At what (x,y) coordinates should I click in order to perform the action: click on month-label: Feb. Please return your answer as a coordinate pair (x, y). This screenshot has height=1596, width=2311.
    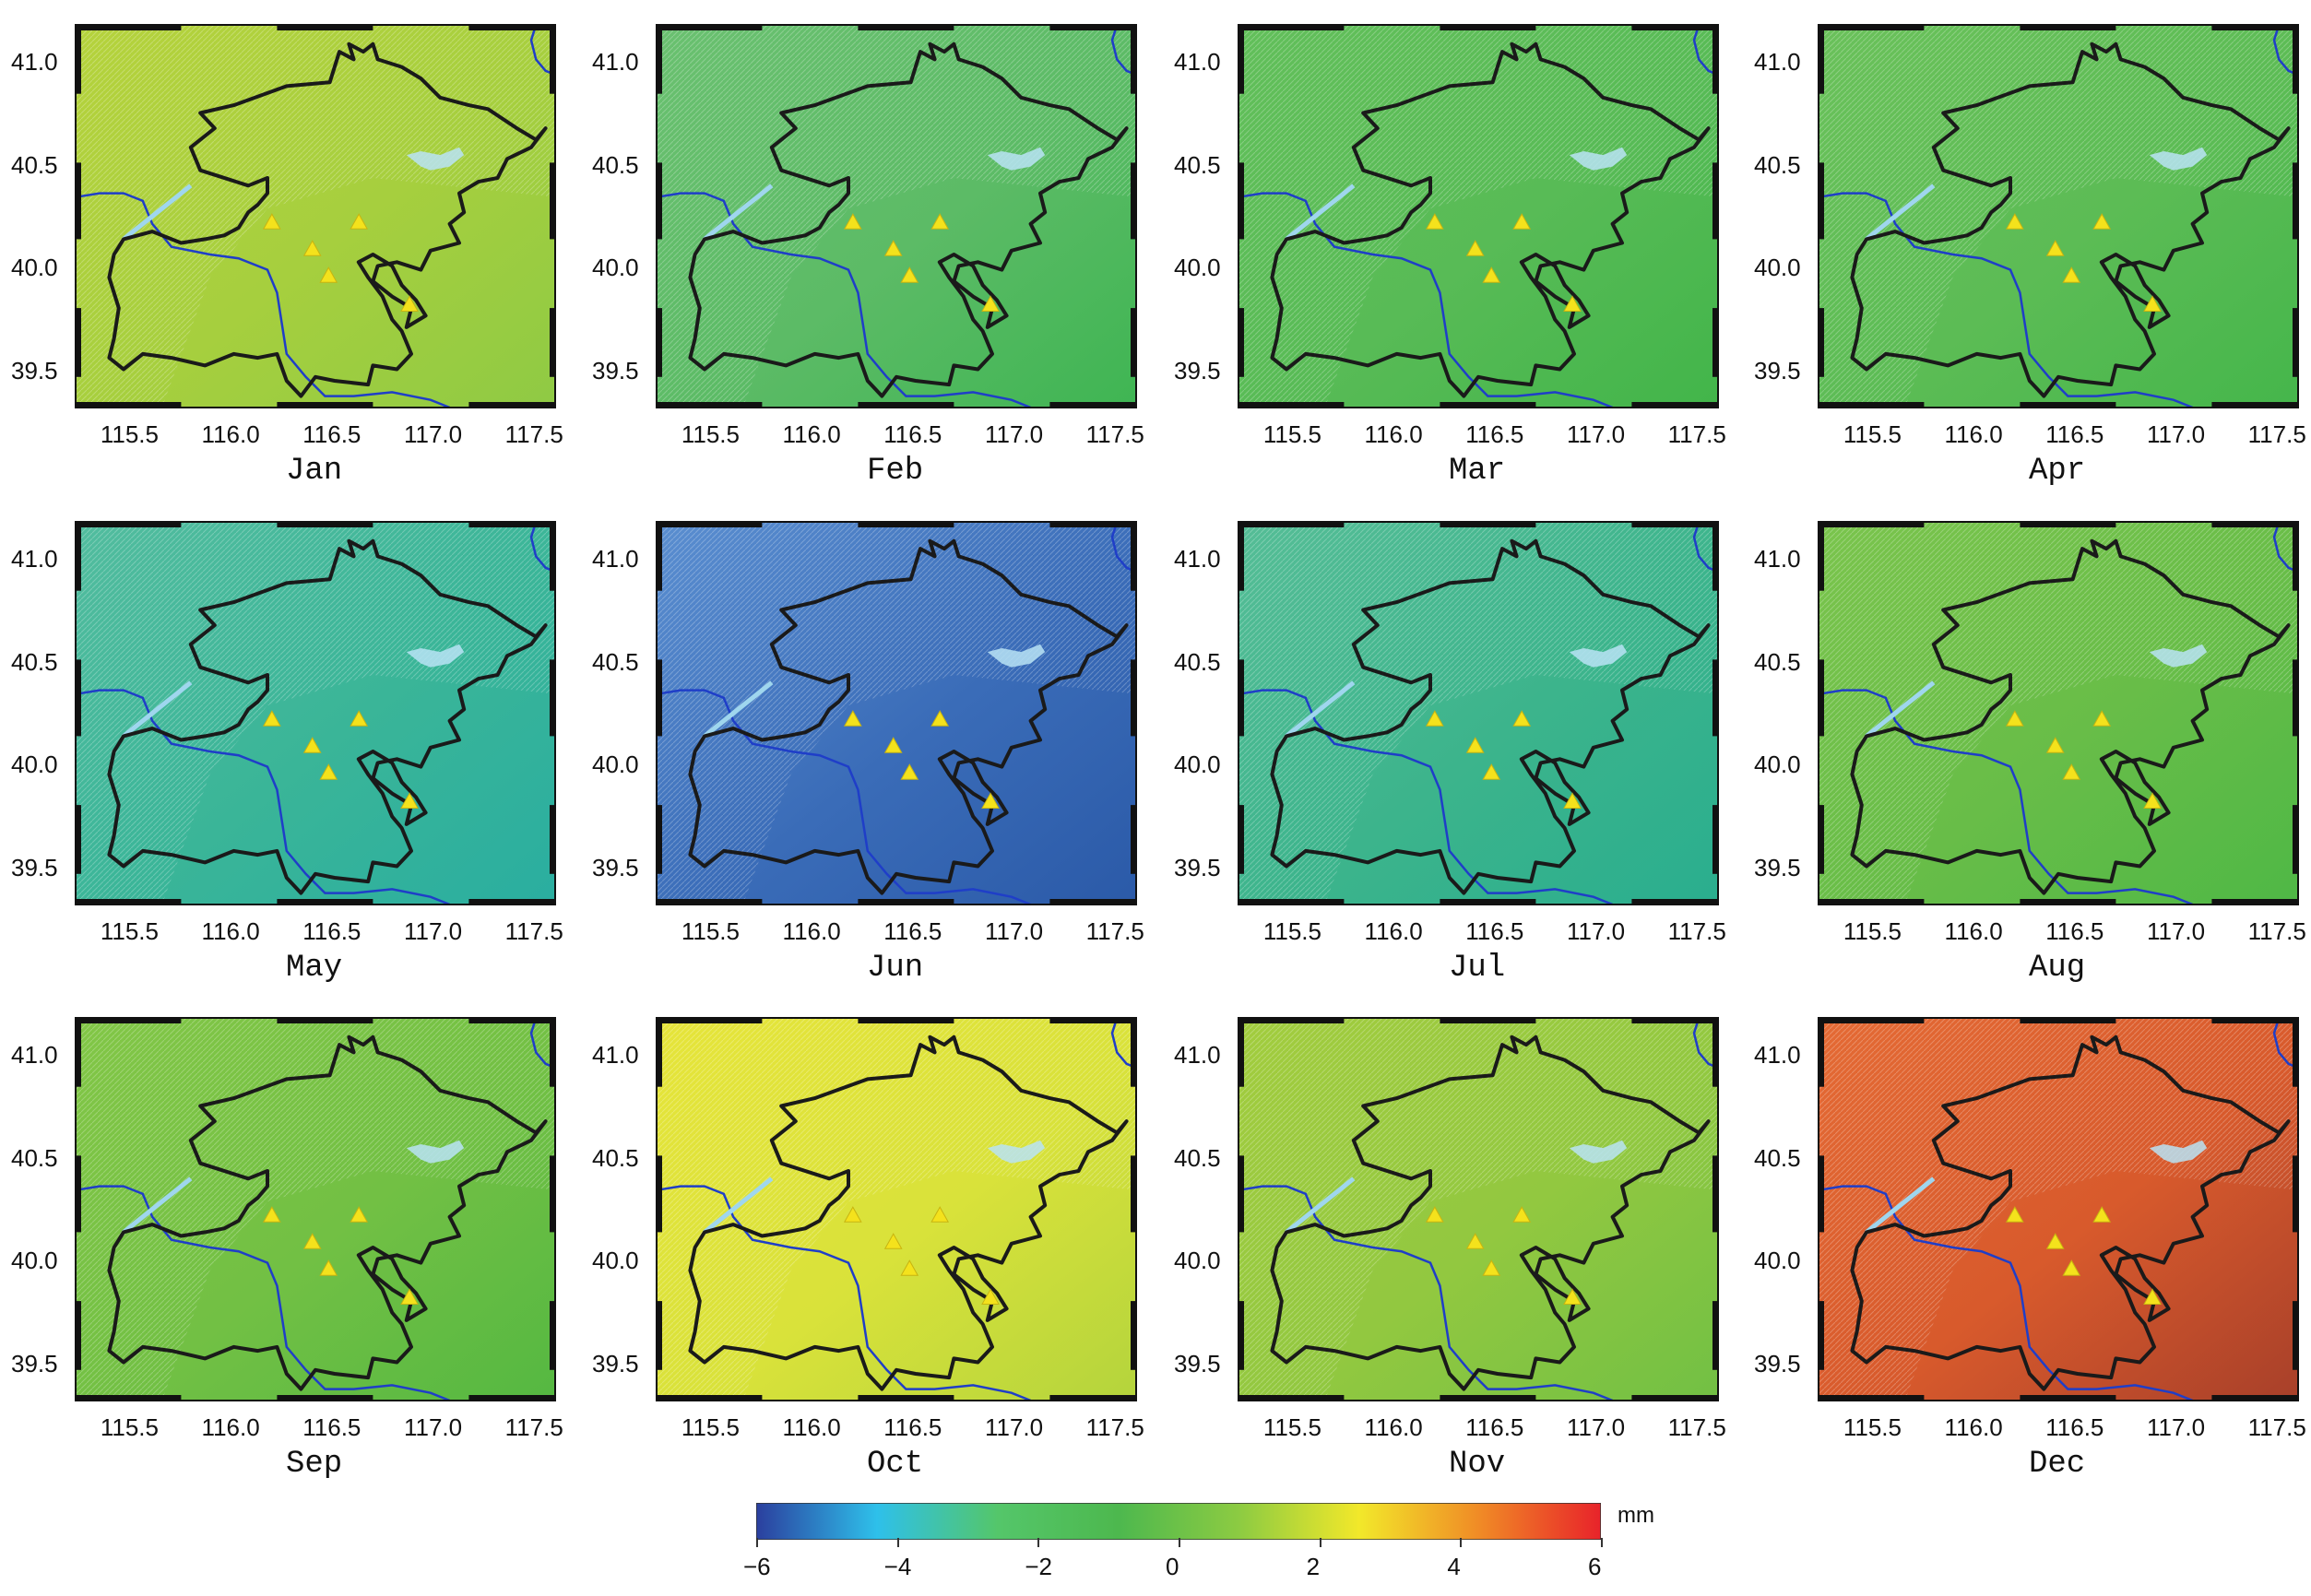
    Looking at the image, I should click on (895, 471).